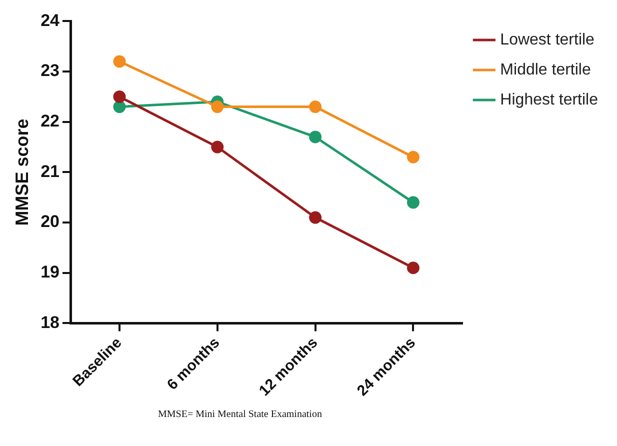  What do you see at coordinates (22, 172) in the screenshot?
I see `y-axis-title: MMSE score` at bounding box center [22, 172].